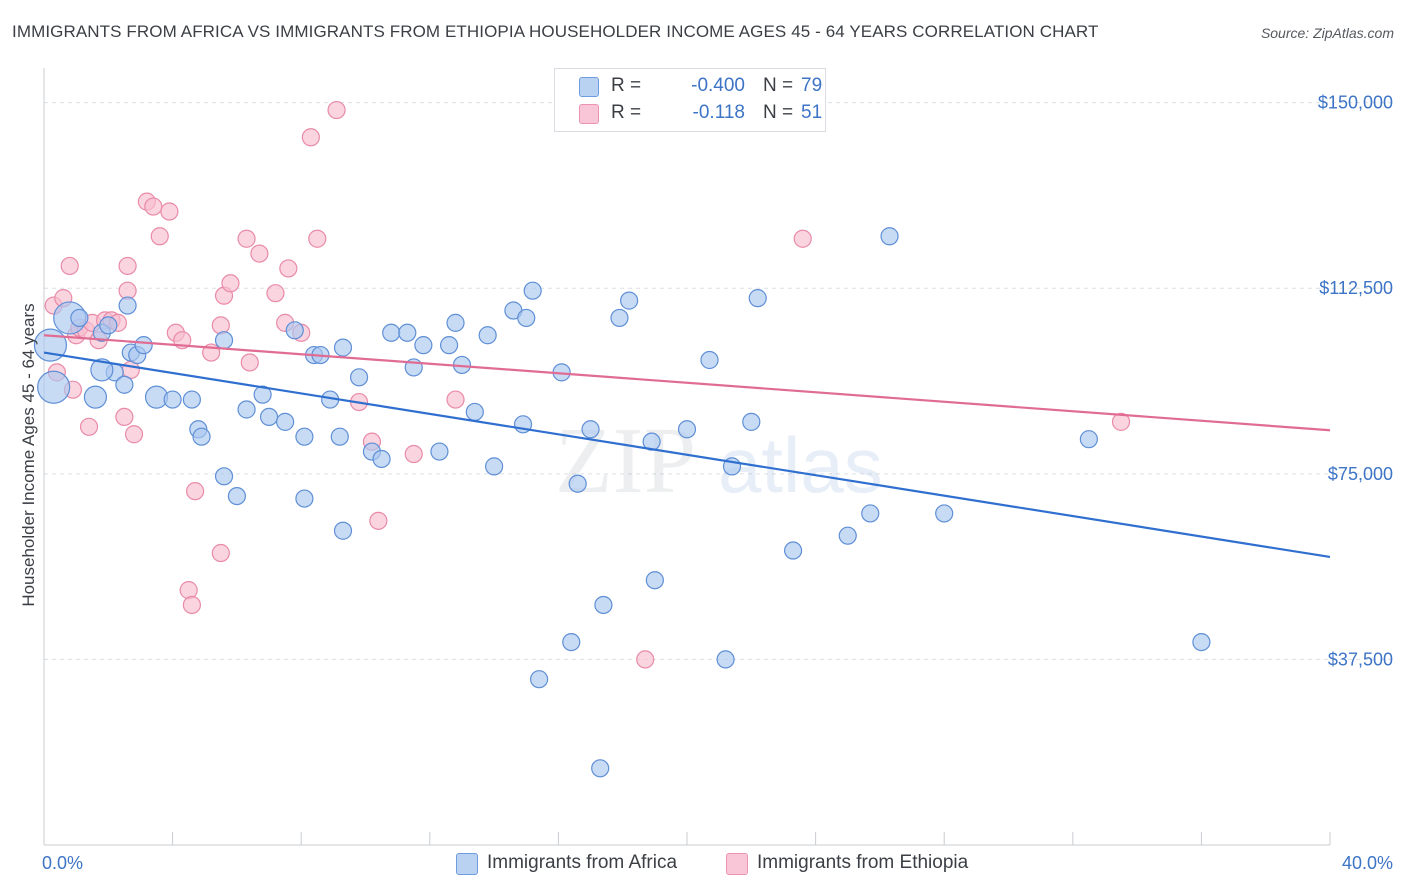 The width and height of the screenshot is (1406, 892). What do you see at coordinates (1360, 474) in the screenshot?
I see `y-tick-label: $75,000` at bounding box center [1360, 474].